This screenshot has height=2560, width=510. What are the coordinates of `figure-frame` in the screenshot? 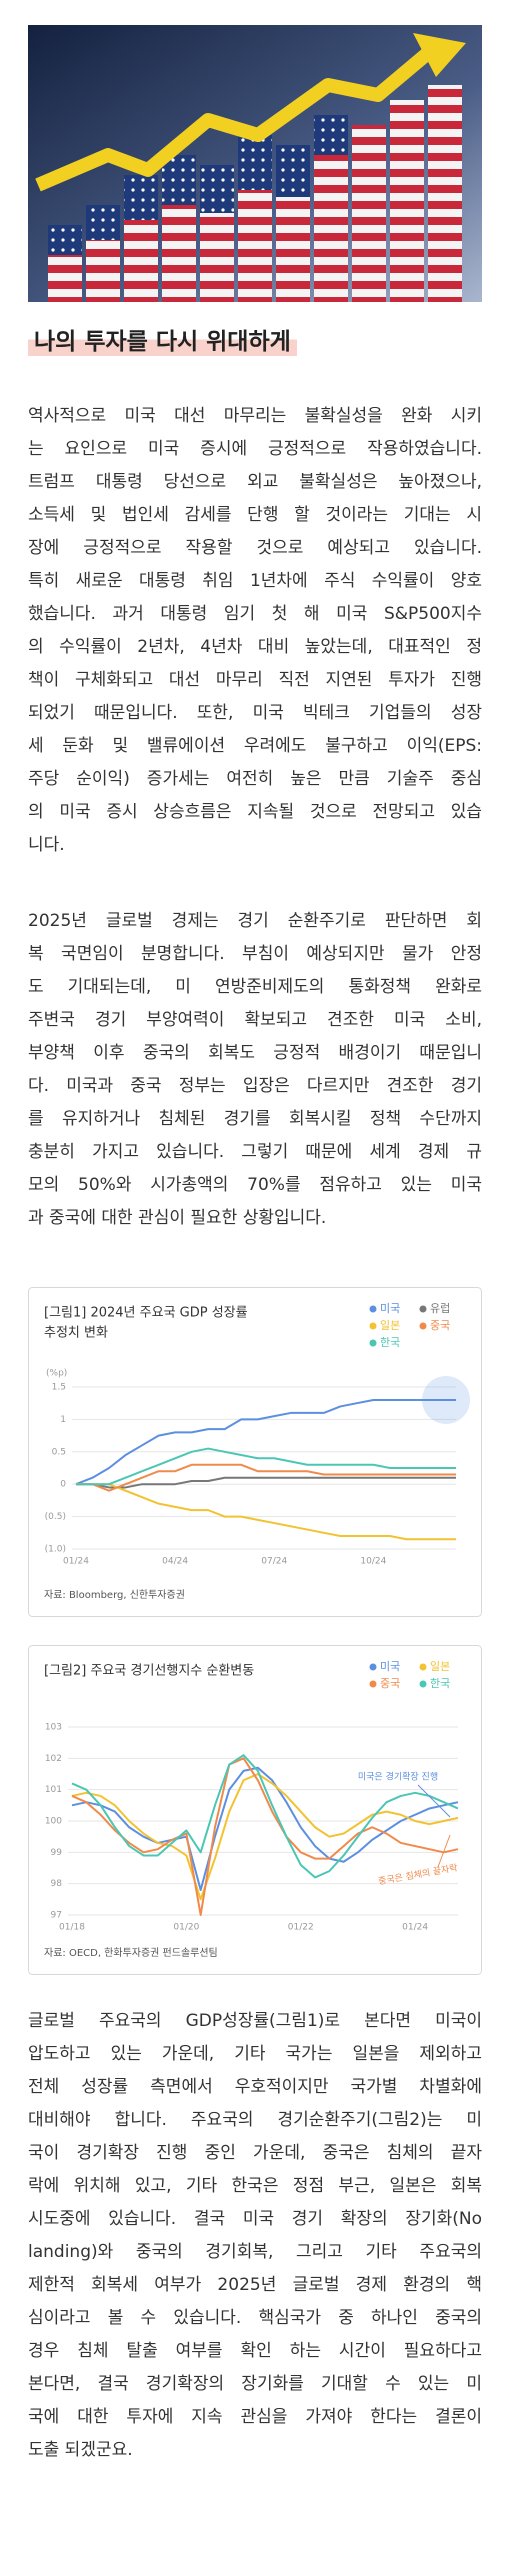 It's located at (255, 1810).